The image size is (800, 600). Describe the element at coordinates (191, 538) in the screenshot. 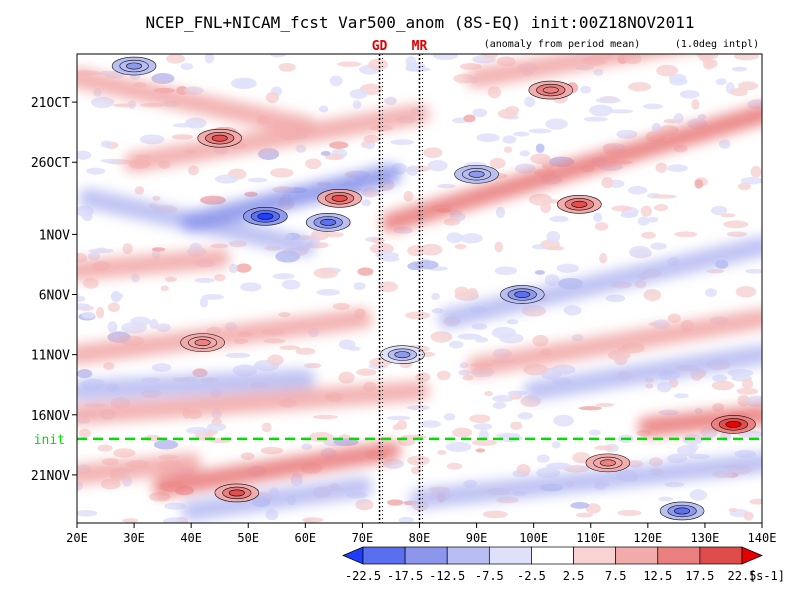

I see `x-tick-label: 40E` at that location.